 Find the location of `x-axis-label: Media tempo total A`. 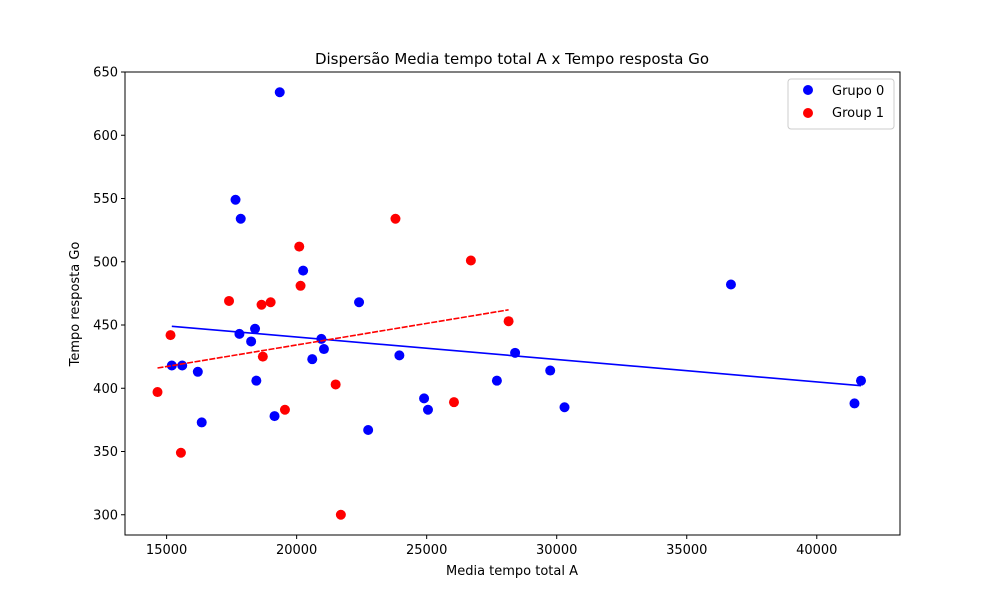

x-axis-label: Media tempo total A is located at coordinates (512, 571).